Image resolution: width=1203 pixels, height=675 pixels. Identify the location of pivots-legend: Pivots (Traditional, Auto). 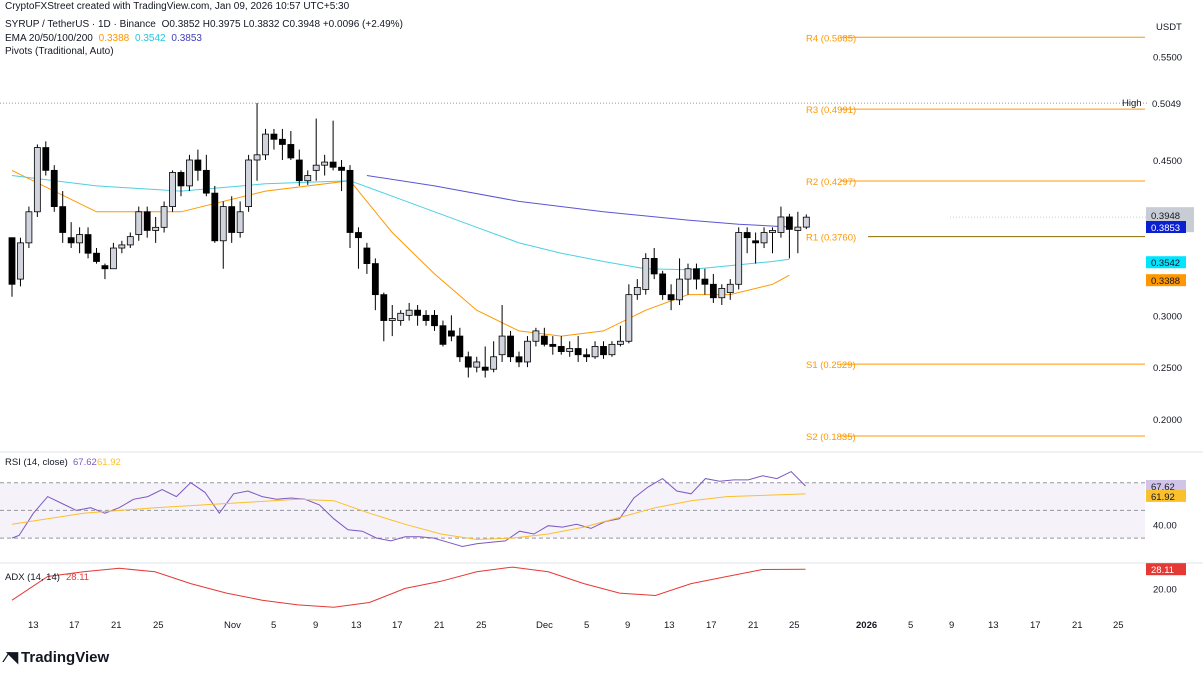
(59, 51).